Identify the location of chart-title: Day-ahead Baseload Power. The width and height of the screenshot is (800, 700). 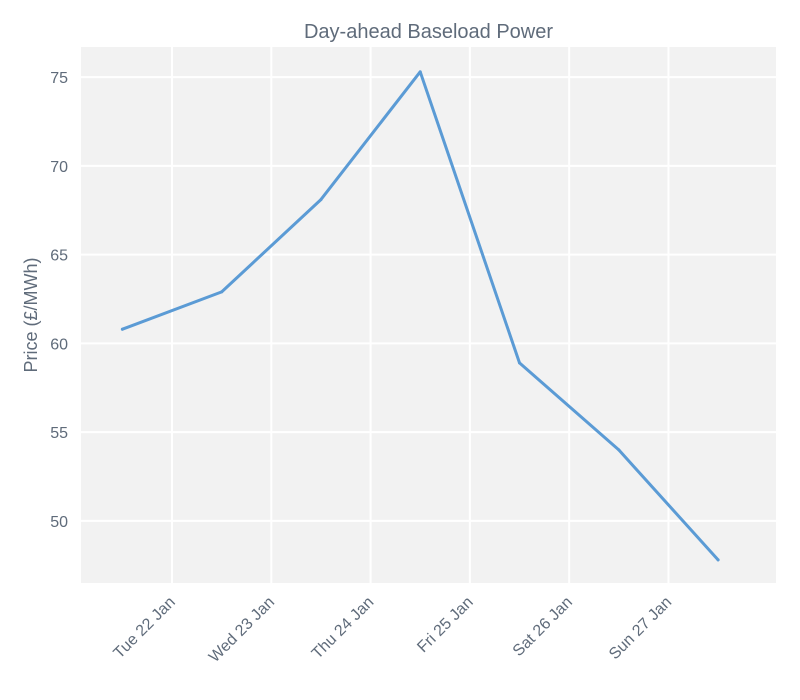
(428, 32).